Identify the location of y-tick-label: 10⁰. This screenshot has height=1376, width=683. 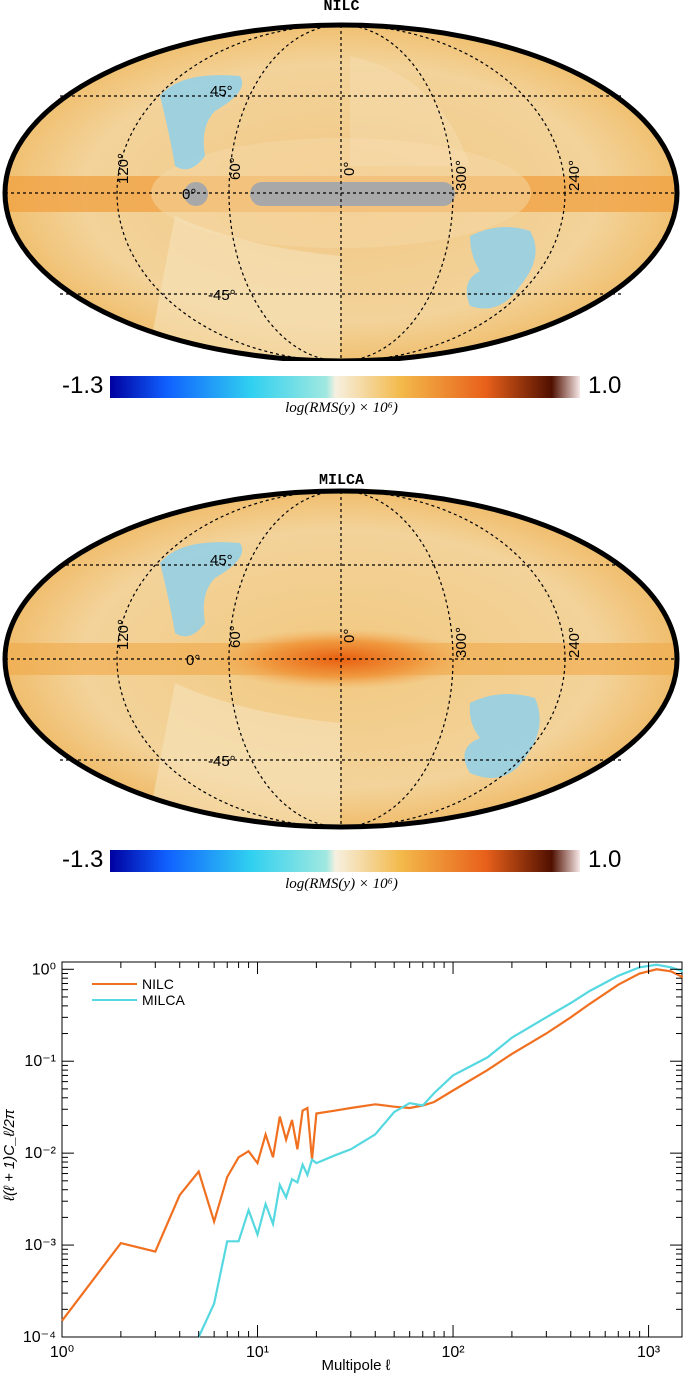
(44, 969).